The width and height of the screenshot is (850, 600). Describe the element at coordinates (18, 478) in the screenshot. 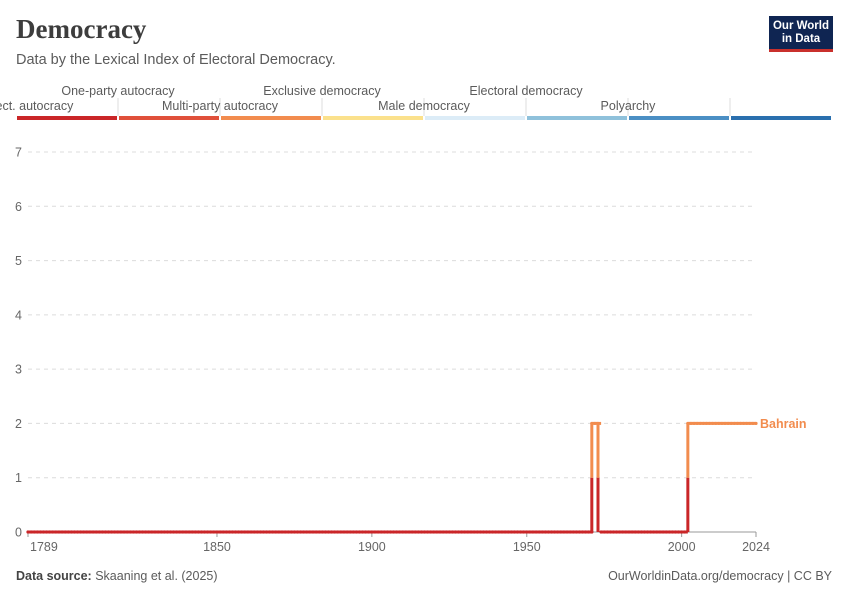

I see `y-tick-label: 1` at that location.